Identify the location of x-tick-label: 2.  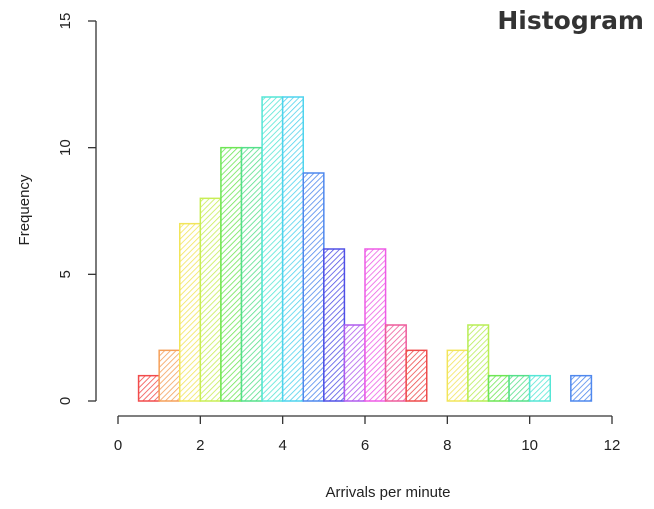
(200, 445).